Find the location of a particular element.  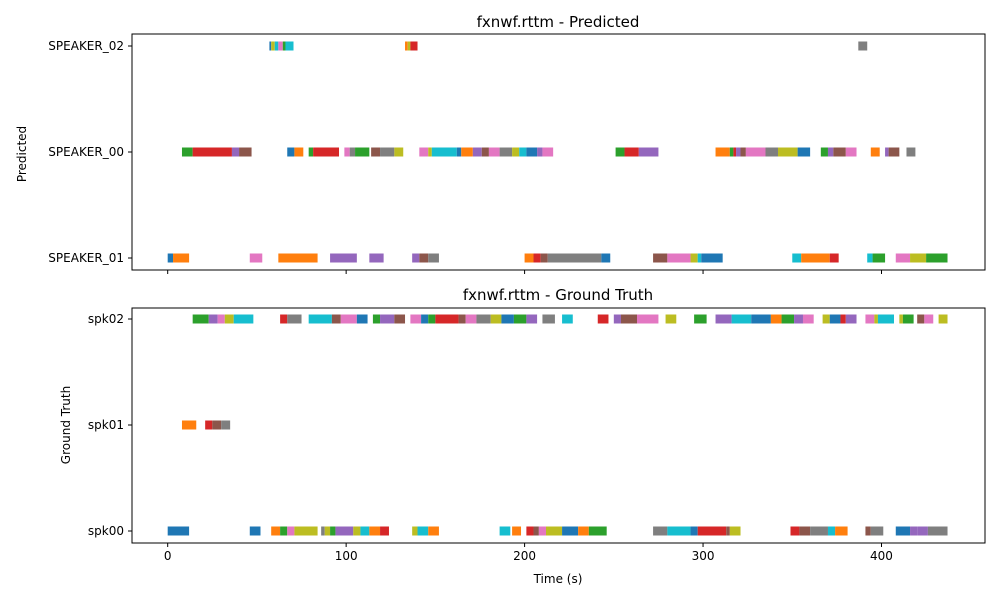

x-tick-label: 400 is located at coordinates (881, 556).